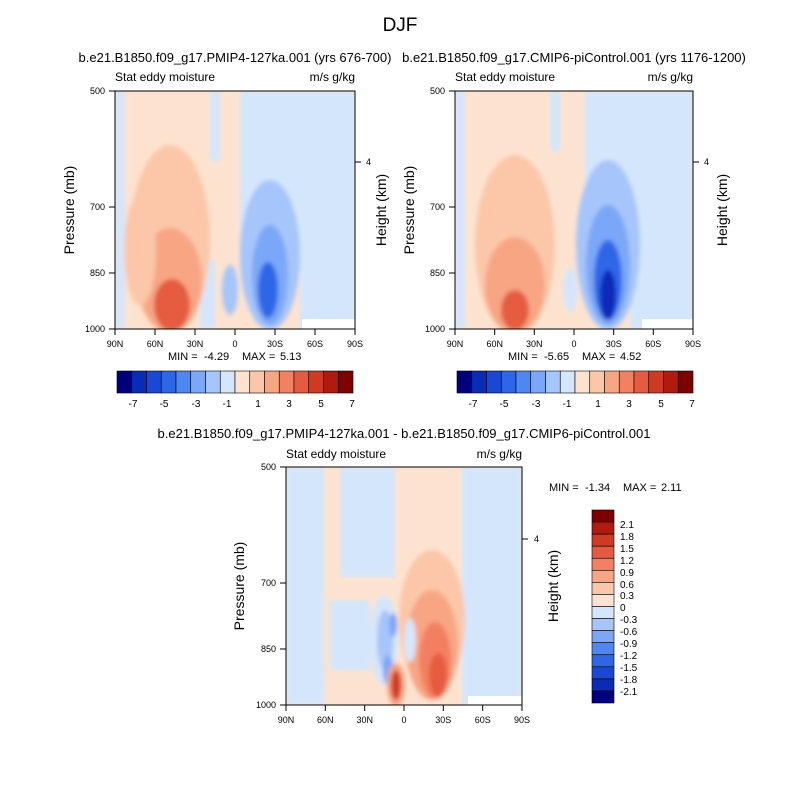 The width and height of the screenshot is (800, 800). I want to click on panel-2-x-tick-label: 90S, so click(522, 720).